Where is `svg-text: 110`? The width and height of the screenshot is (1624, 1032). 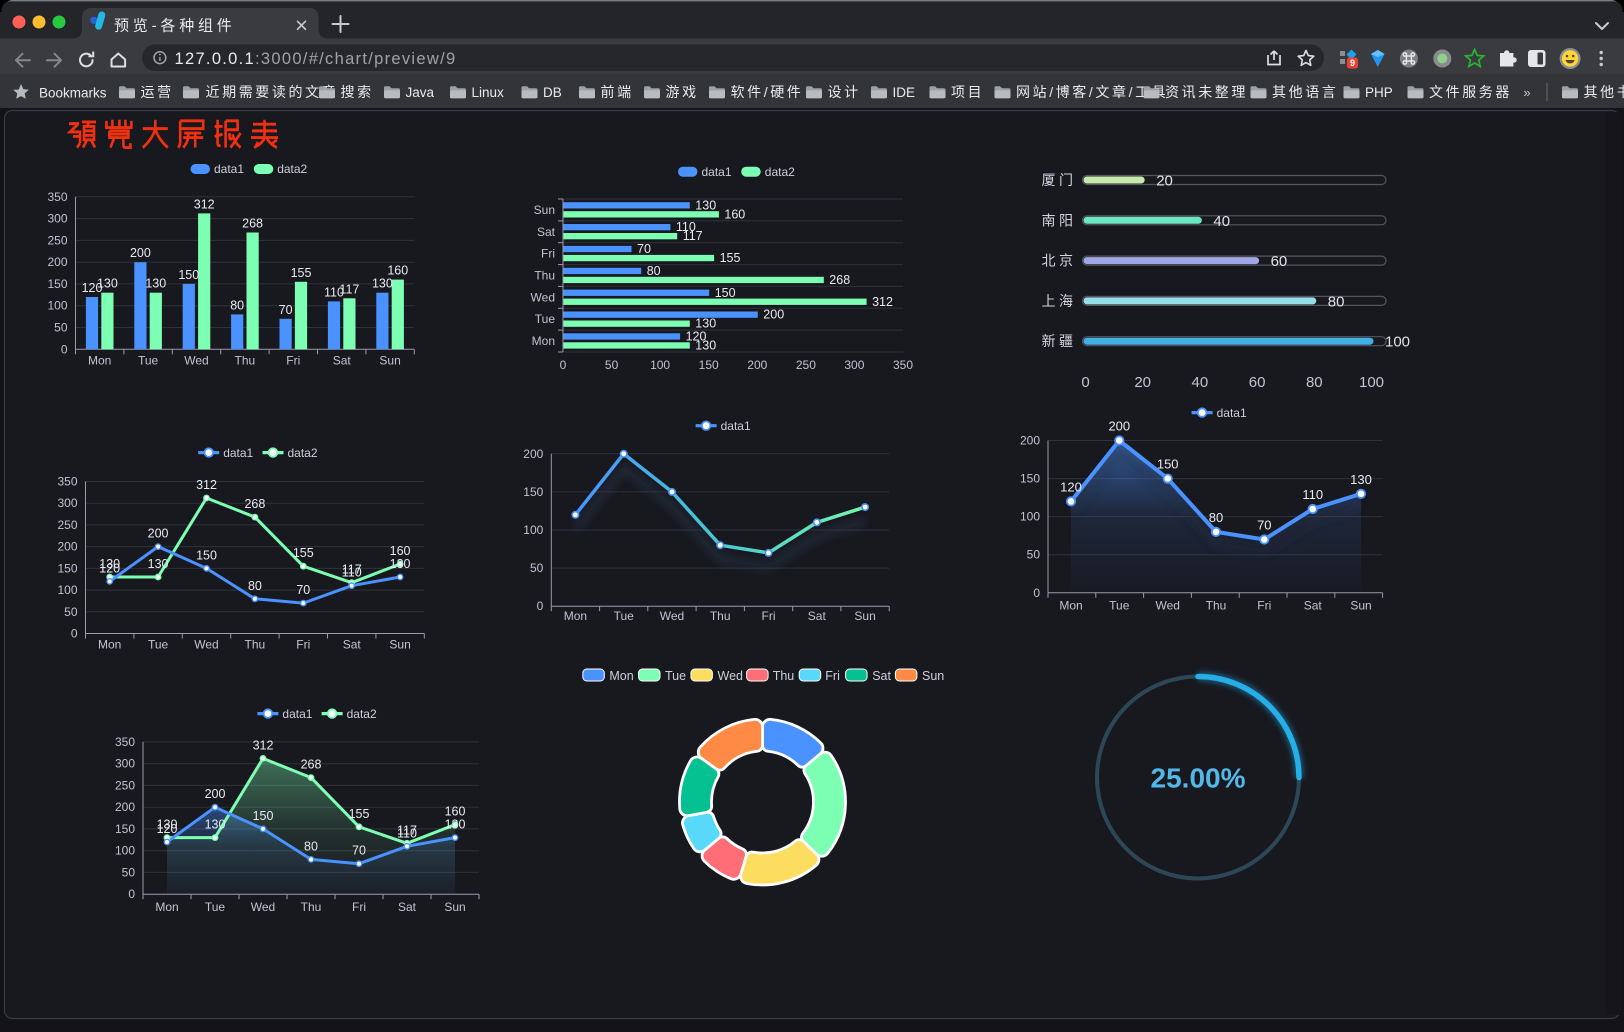
svg-text: 110 is located at coordinates (352, 573).